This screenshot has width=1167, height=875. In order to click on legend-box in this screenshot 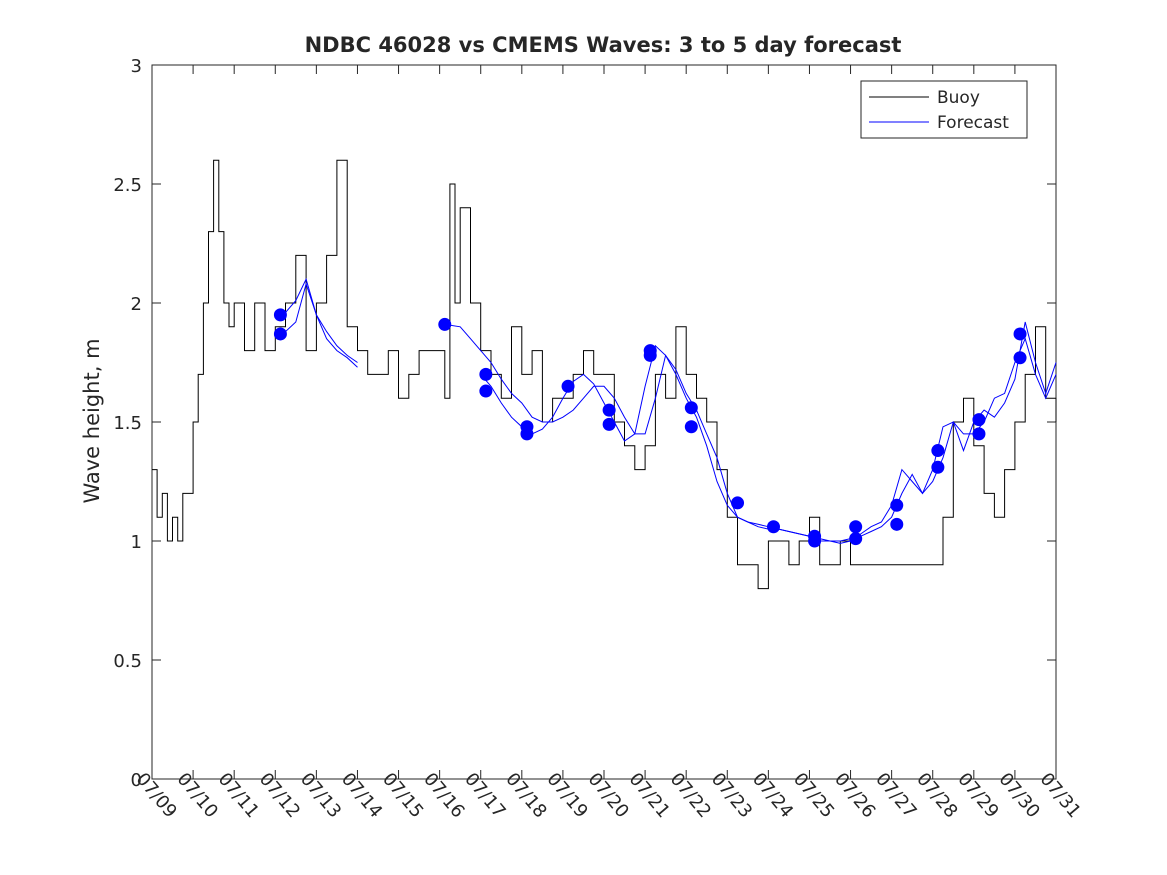, I will do `click(944, 109)`.